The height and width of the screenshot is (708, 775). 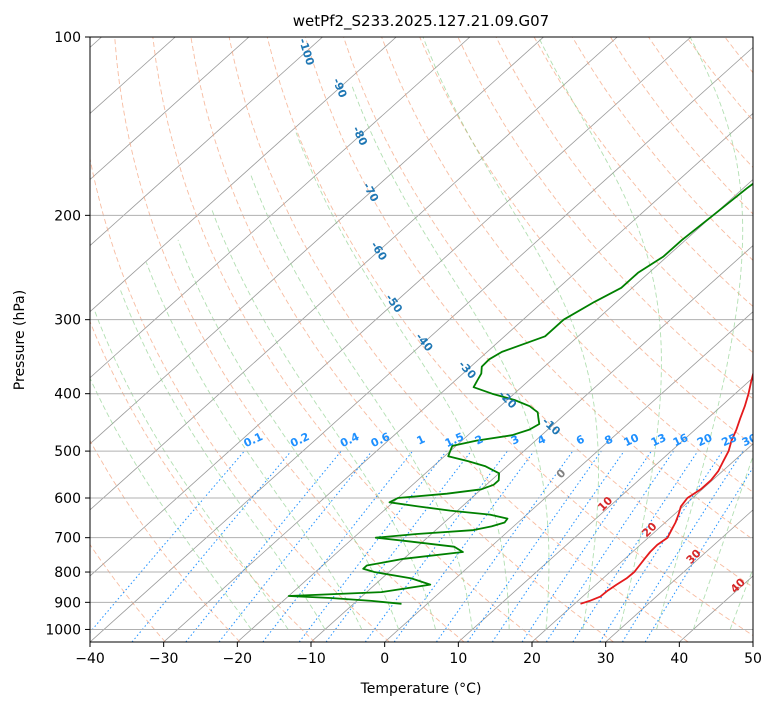 What do you see at coordinates (729, 440) in the screenshot?
I see `mixing-ratio-label: 25` at bounding box center [729, 440].